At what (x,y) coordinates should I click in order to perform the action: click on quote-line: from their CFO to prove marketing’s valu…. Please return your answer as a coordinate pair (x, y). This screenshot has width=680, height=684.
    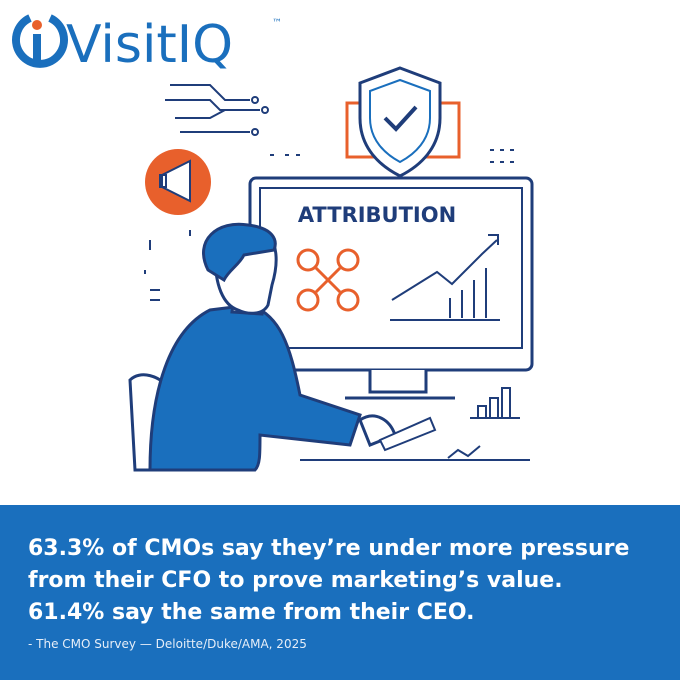
    Looking at the image, I should click on (295, 580).